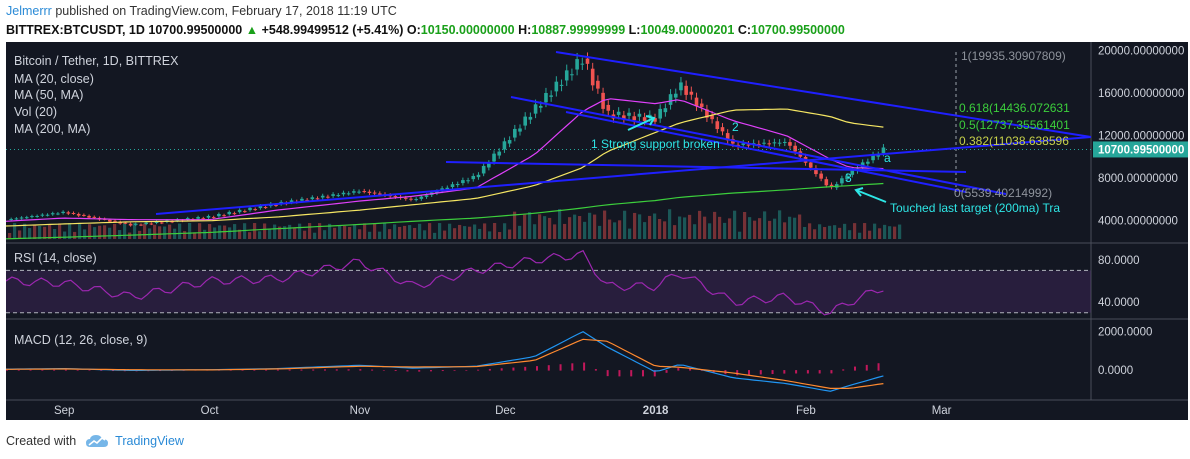 The width and height of the screenshot is (1190, 459). What do you see at coordinates (1013, 56) in the screenshot?
I see `fib-1-label: 1(19935.30907809)` at bounding box center [1013, 56].